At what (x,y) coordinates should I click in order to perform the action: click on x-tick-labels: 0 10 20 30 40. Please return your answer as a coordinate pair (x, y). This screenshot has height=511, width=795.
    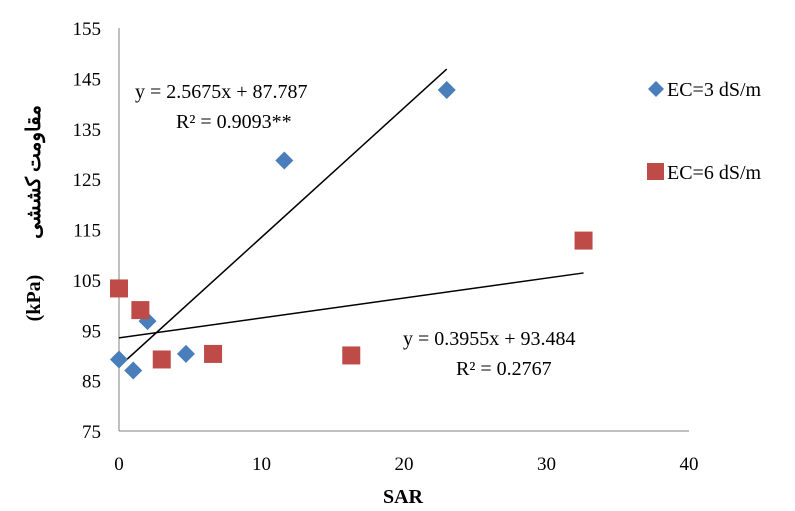
    Looking at the image, I should click on (406, 464).